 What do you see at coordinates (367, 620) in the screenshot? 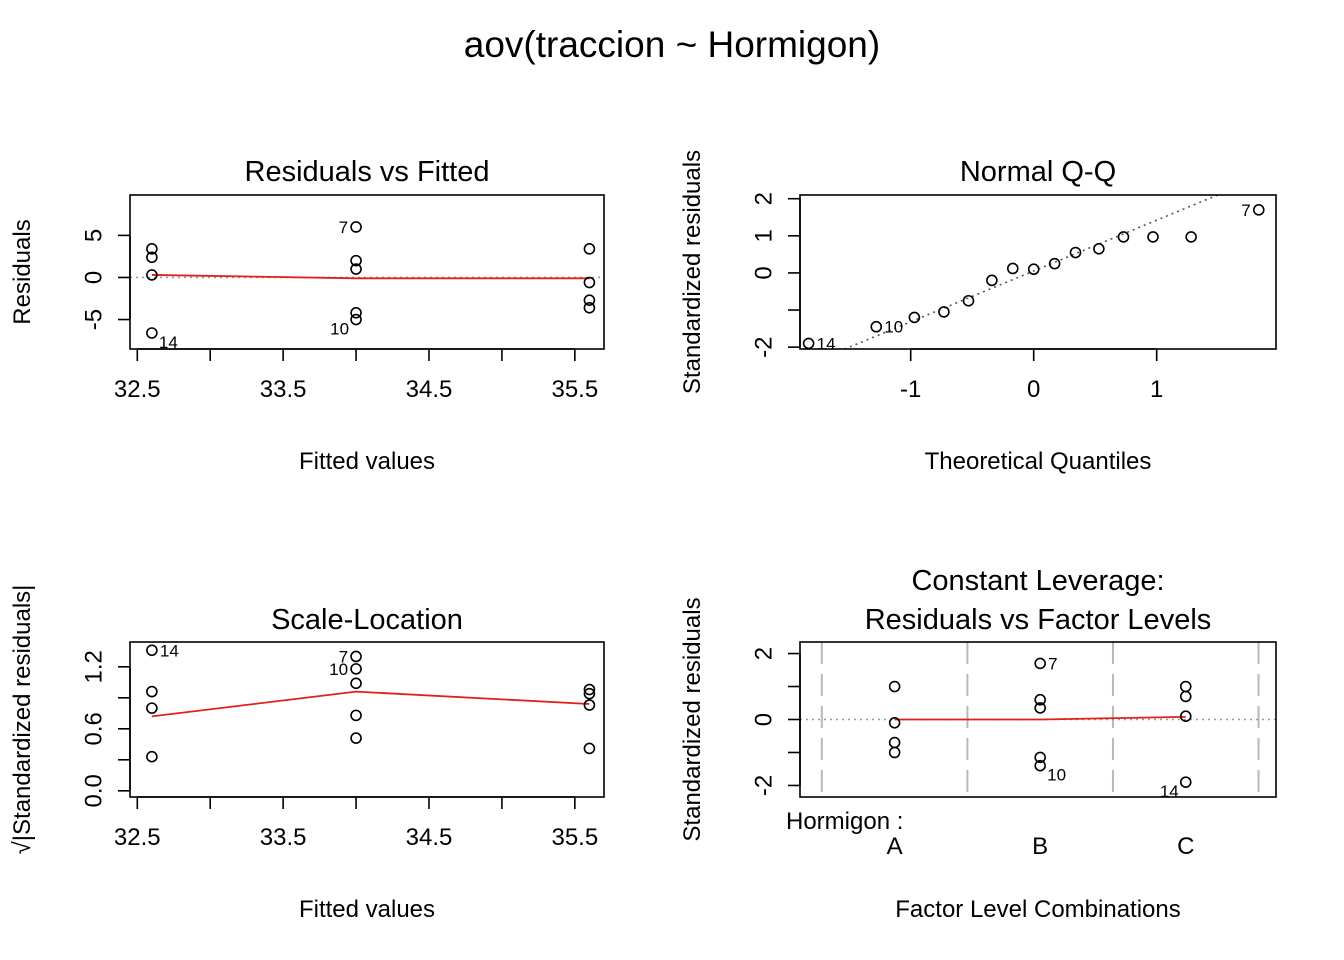
I see `panel-title: Scale-Location` at bounding box center [367, 620].